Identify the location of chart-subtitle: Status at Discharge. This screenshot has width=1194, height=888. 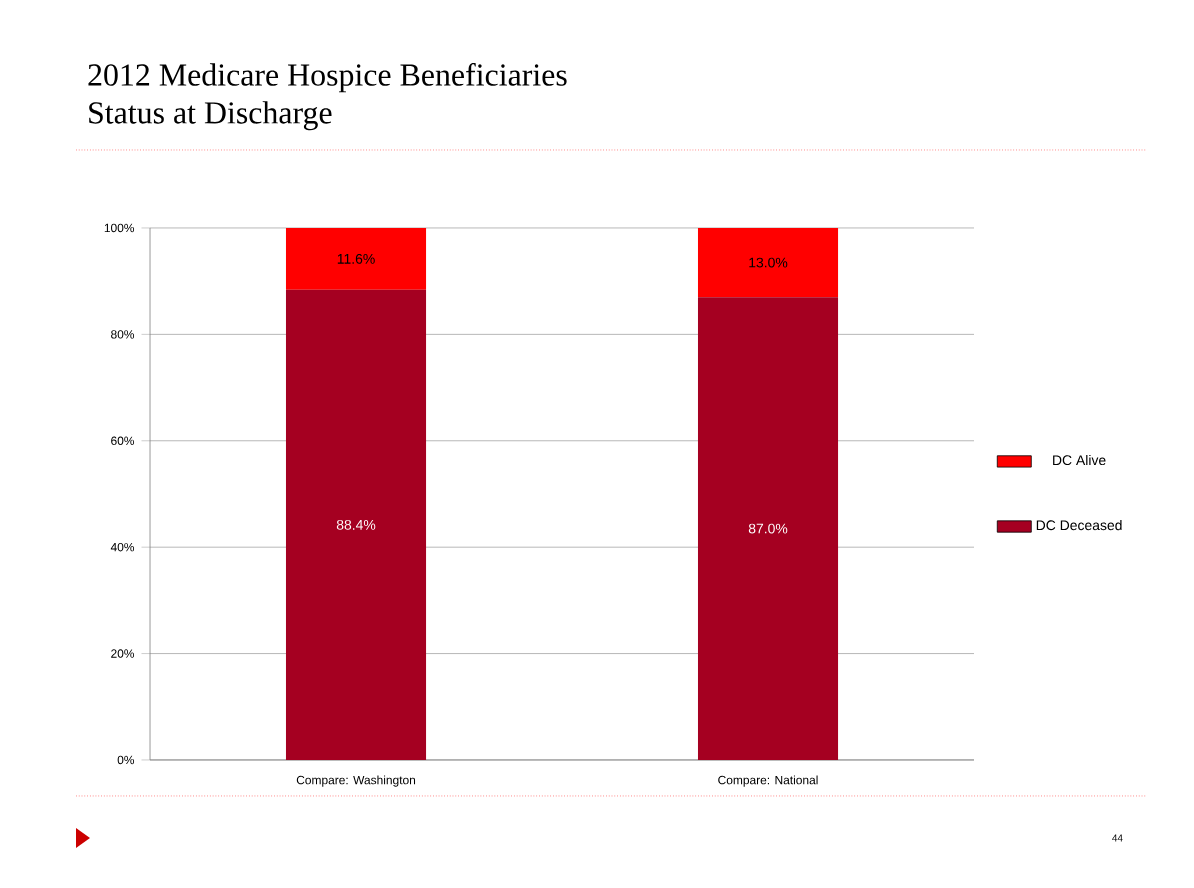
(210, 116).